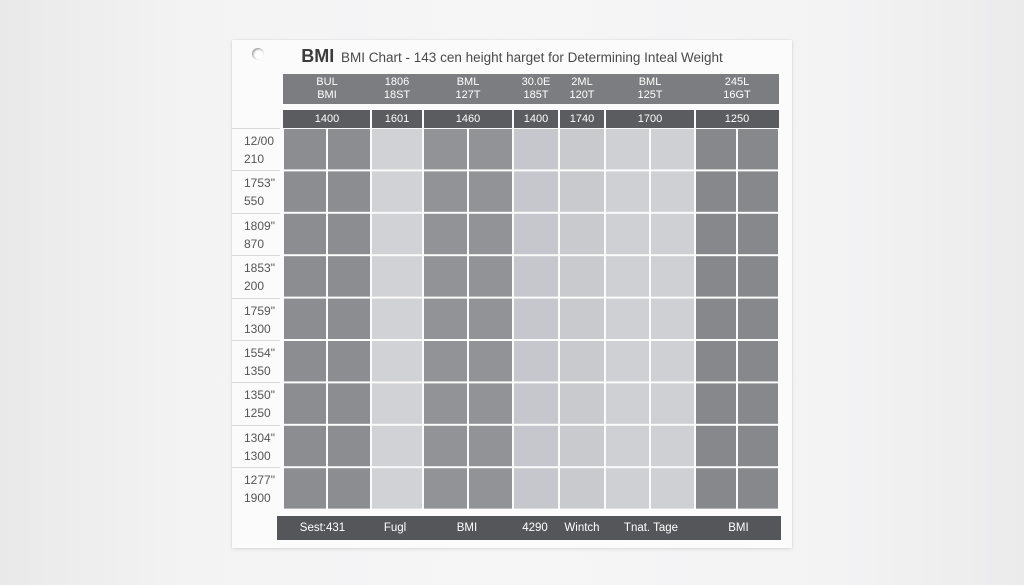 The image size is (1024, 585). What do you see at coordinates (256, 488) in the screenshot?
I see `row-label: 1277" 1900` at bounding box center [256, 488].